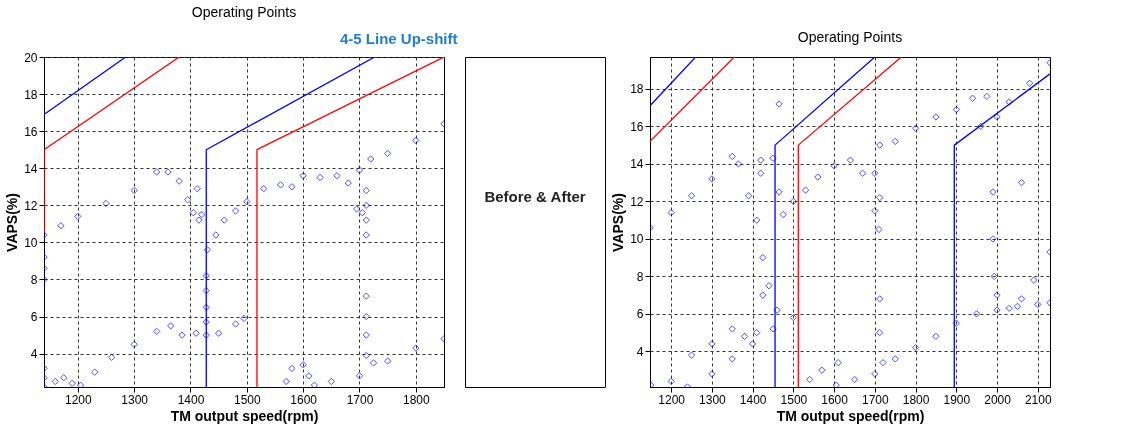  What do you see at coordinates (957, 399) in the screenshot?
I see `x-tick-label: 1900` at bounding box center [957, 399].